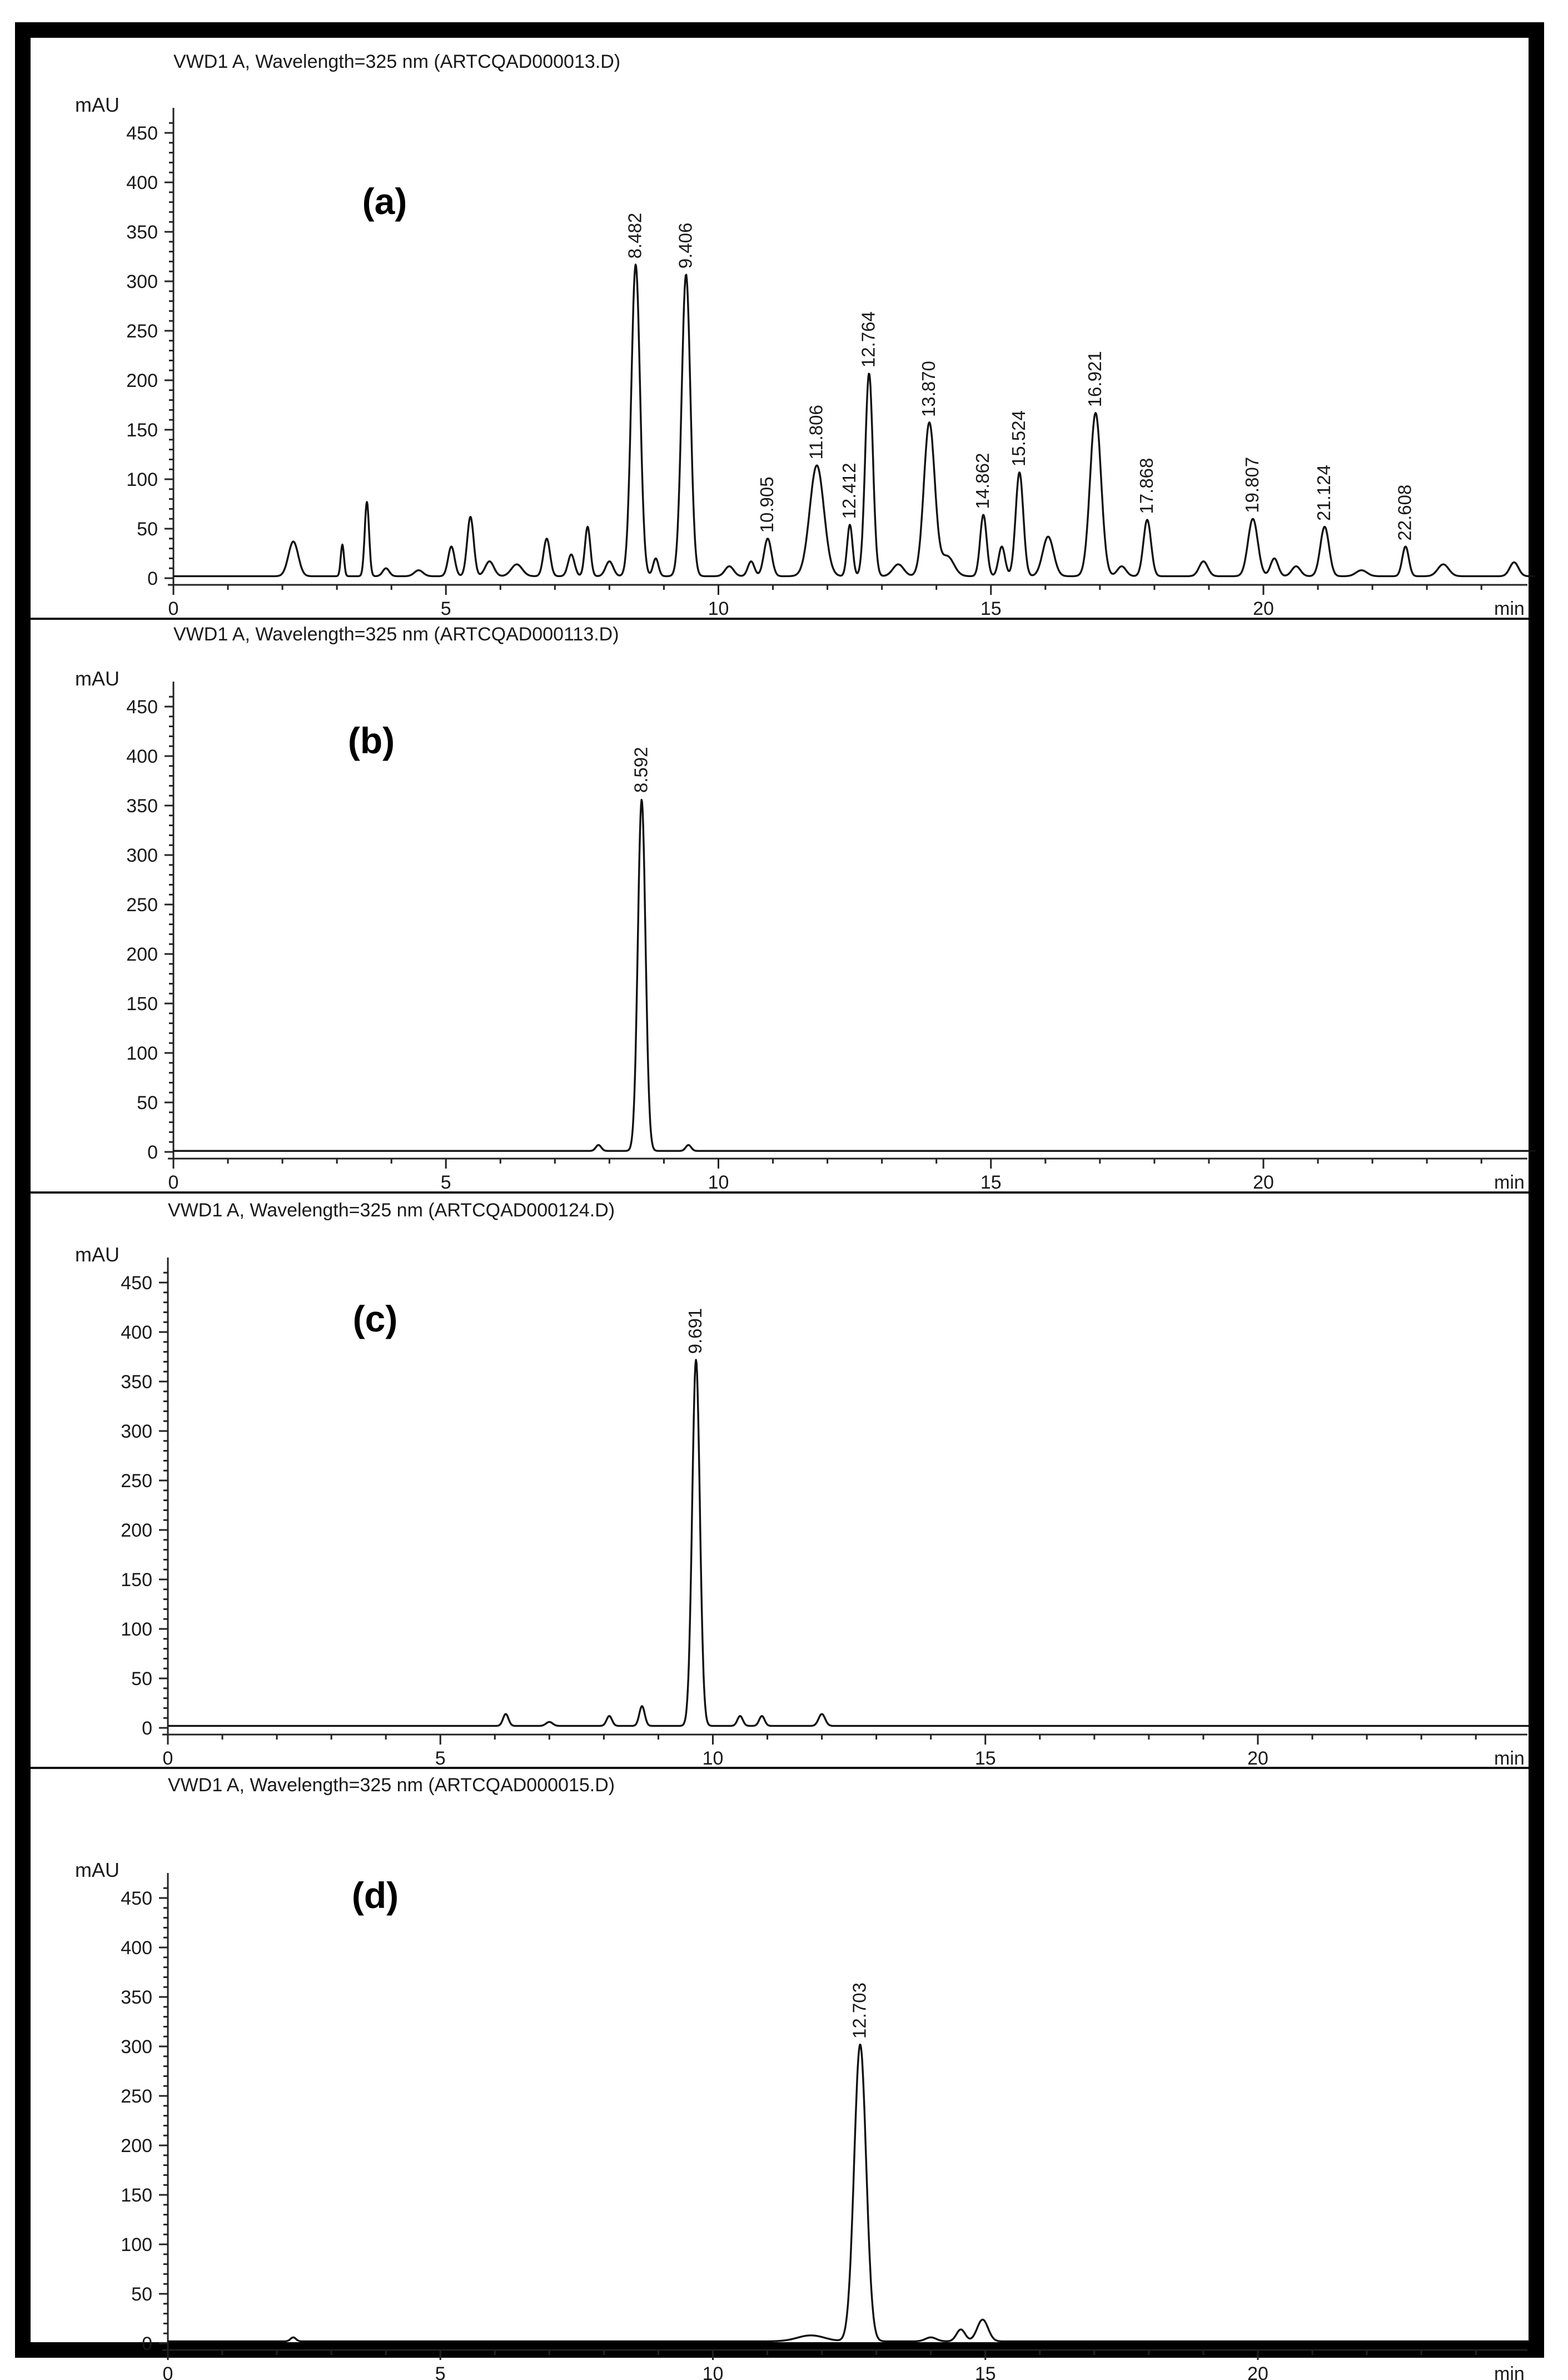 The height and width of the screenshot is (2380, 1568). Describe the element at coordinates (859, 2011) in the screenshot. I see `peak-label: 12.703` at that location.